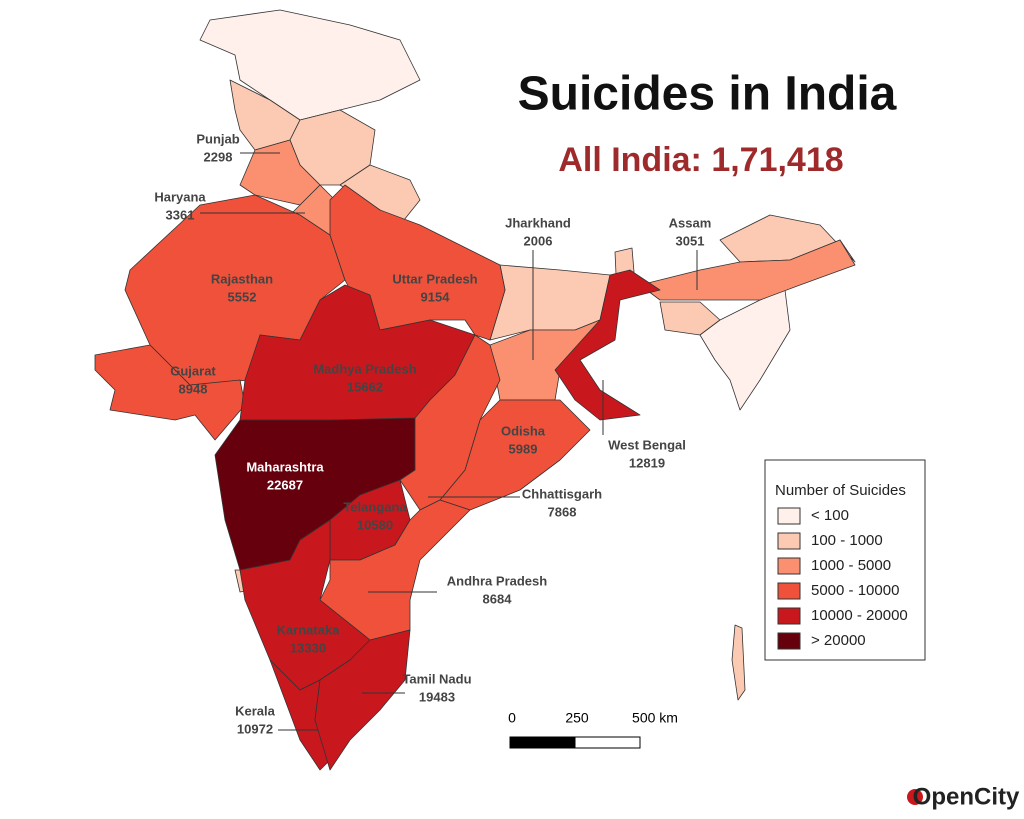 The image size is (1024, 819). I want to click on state-name: Uttar Pradesh, so click(434, 278).